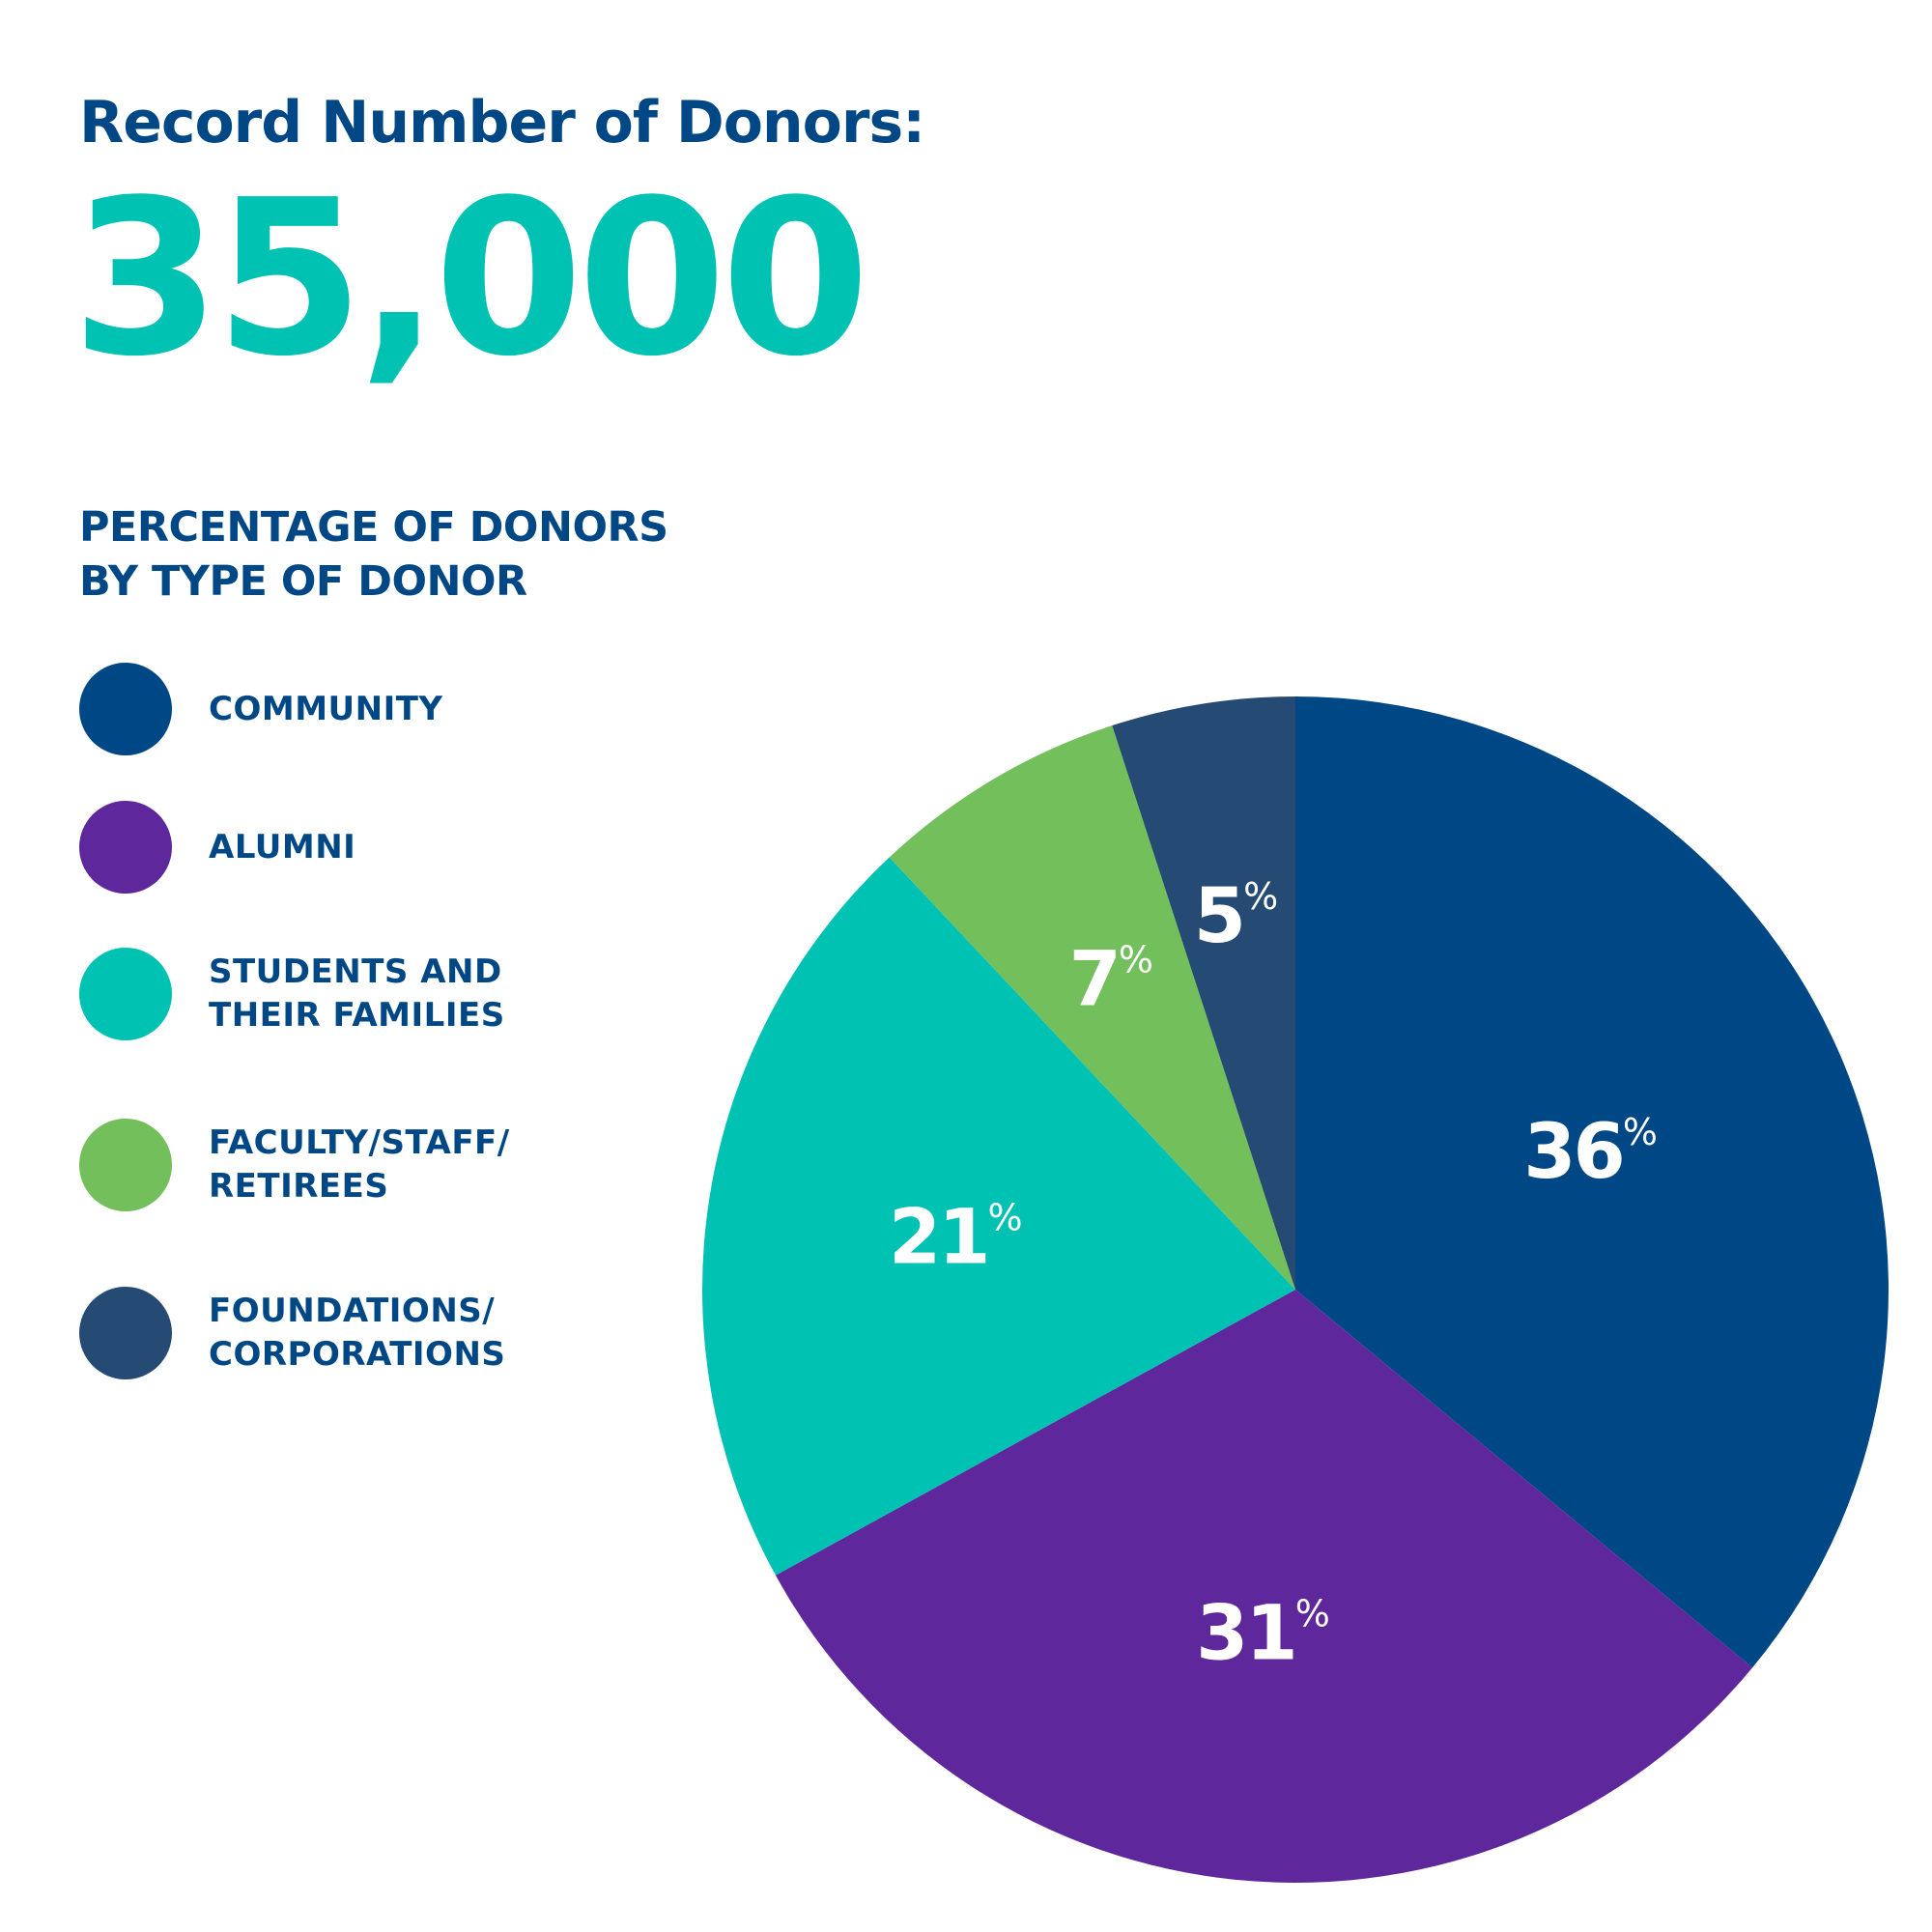 The height and width of the screenshot is (1932, 1932). What do you see at coordinates (357, 994) in the screenshot?
I see `legend-label-students: STUDENTS AND THEIR FAMILIES` at bounding box center [357, 994].